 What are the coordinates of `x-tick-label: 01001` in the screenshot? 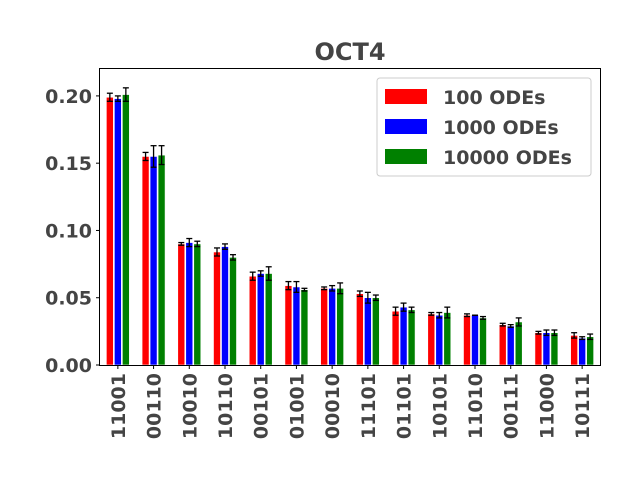 It's located at (297, 406).